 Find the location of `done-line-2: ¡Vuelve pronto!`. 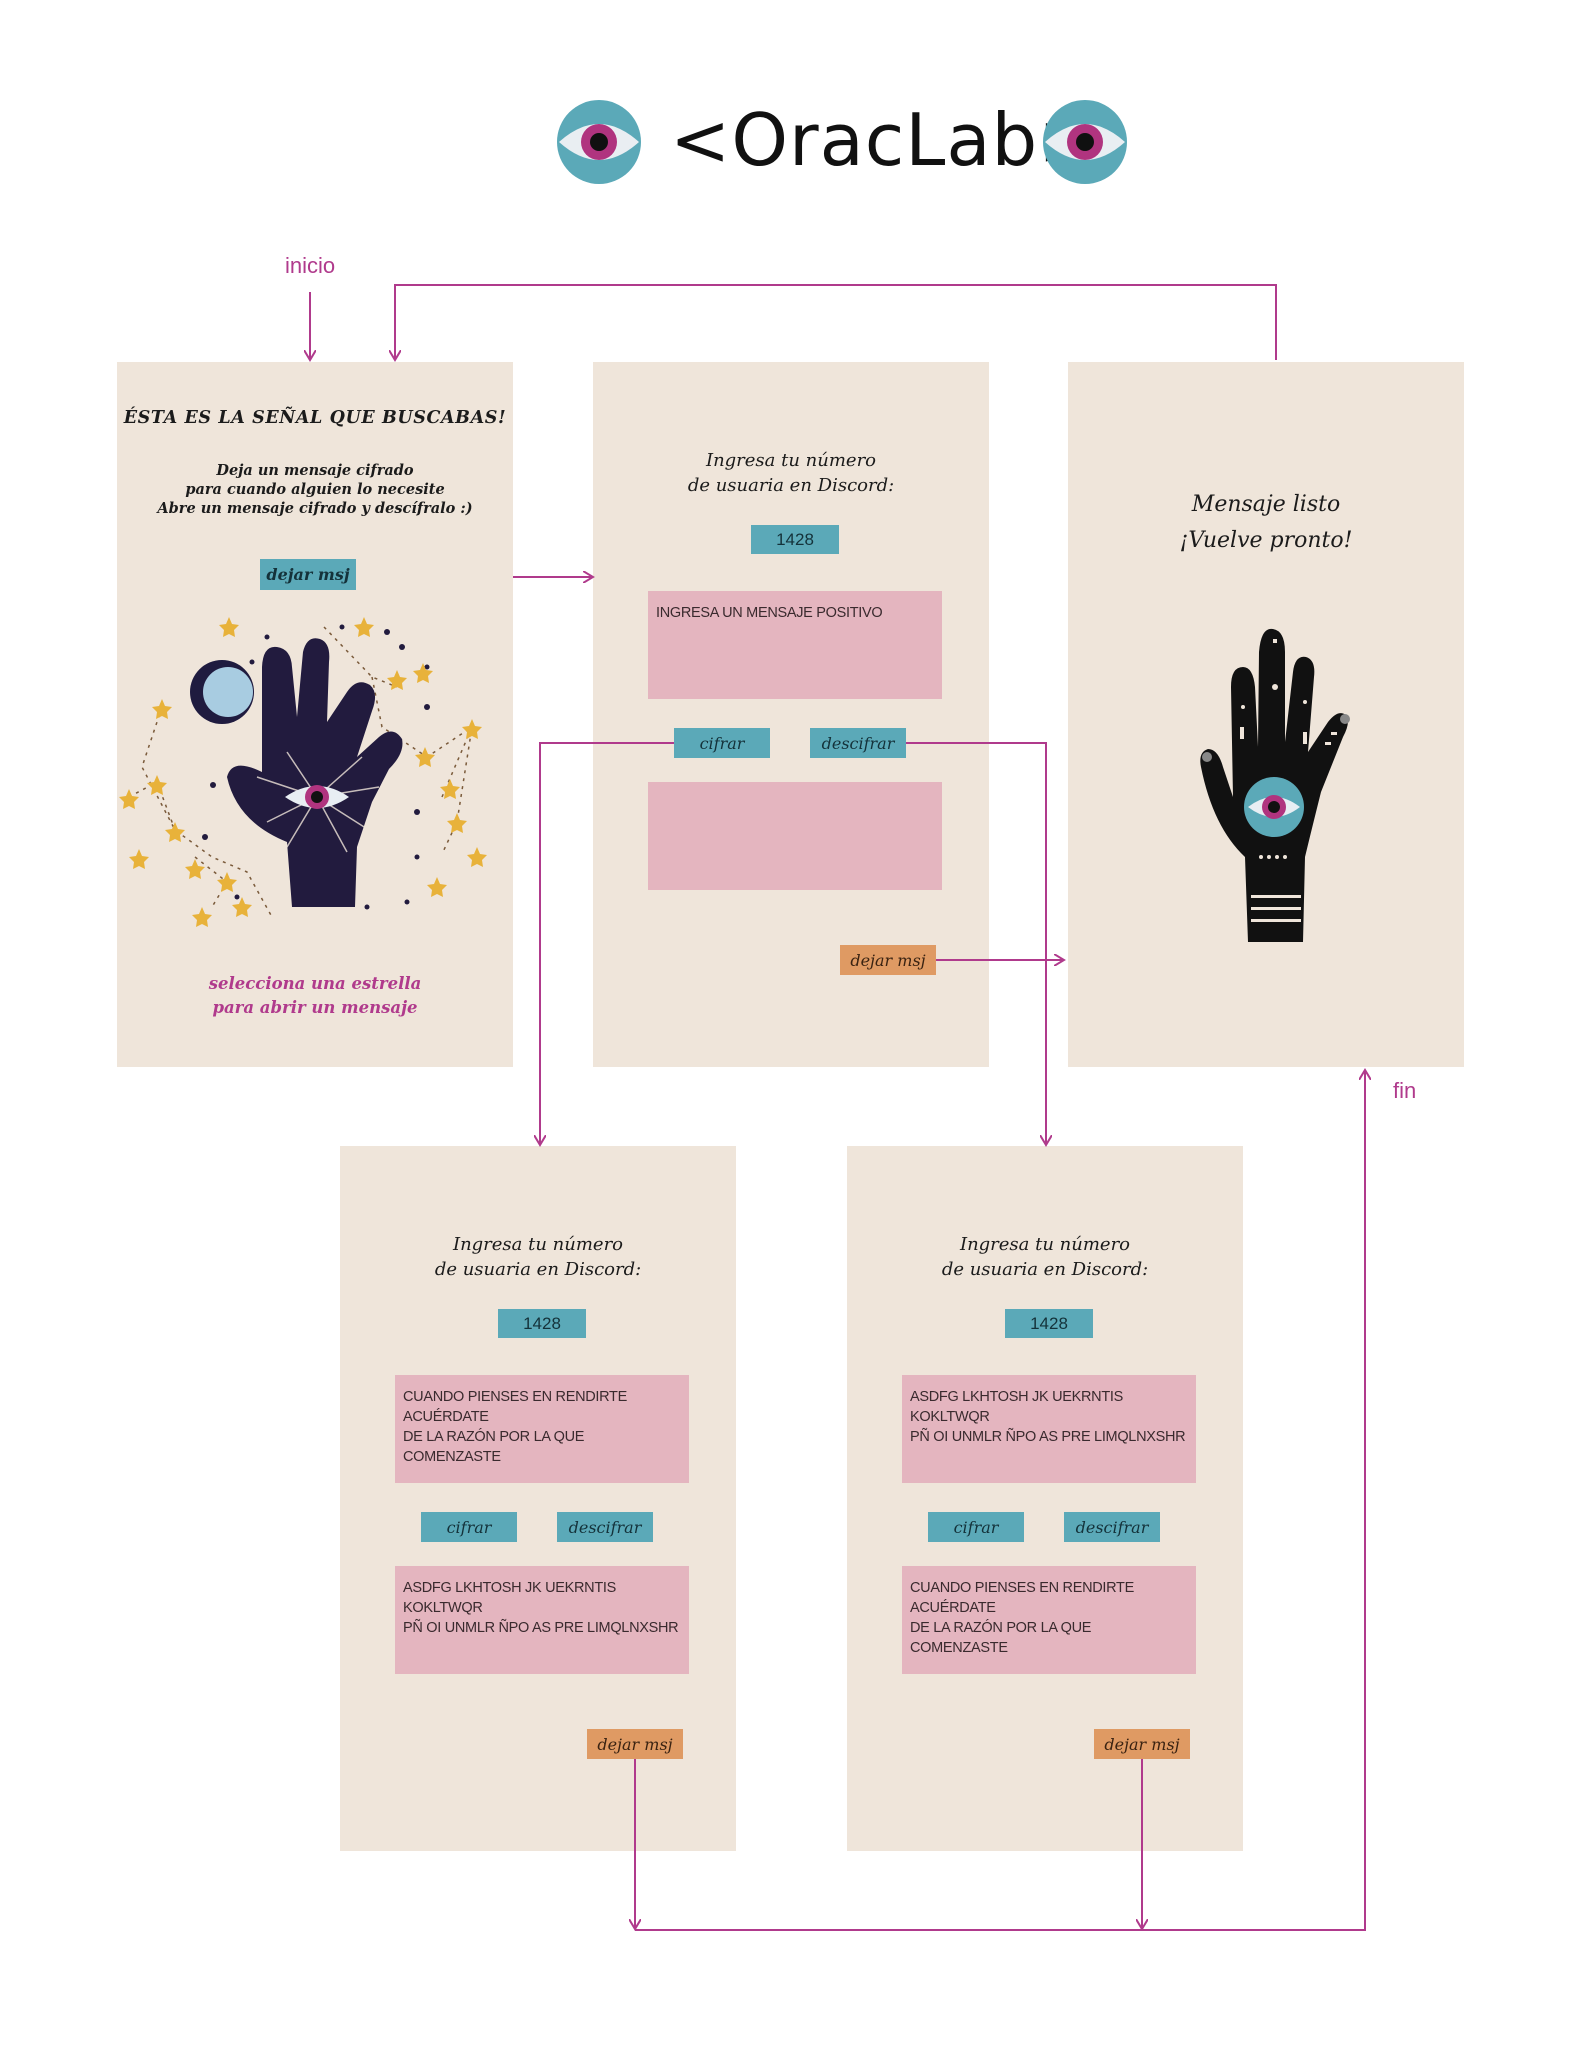

done-line-2: ¡Vuelve pronto! is located at coordinates (1266, 540).